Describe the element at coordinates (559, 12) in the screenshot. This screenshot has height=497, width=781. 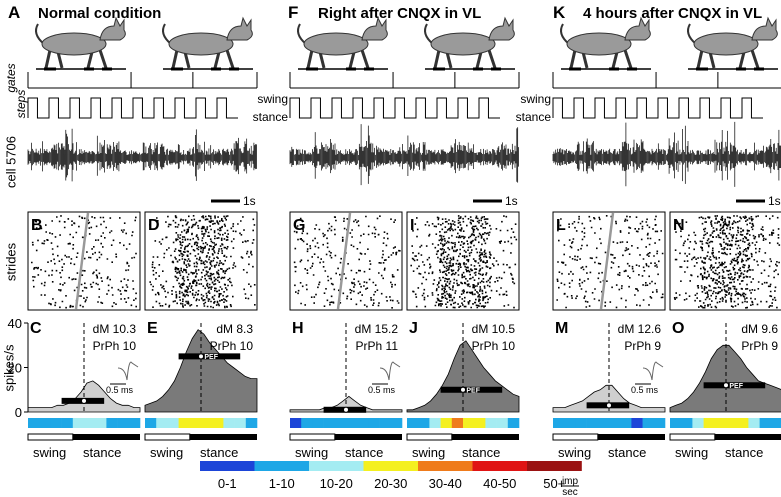
I see `panel-letter: K` at that location.